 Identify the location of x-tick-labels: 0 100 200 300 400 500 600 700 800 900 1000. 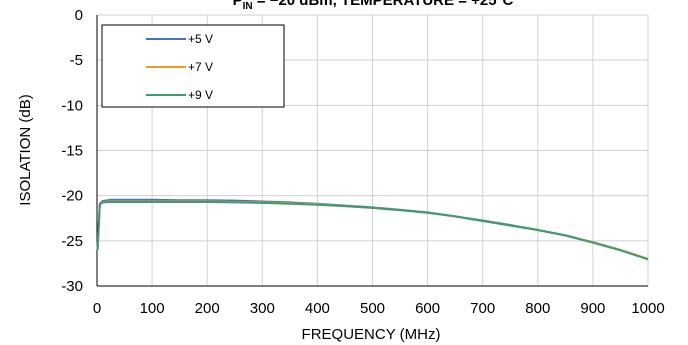
(379, 308).